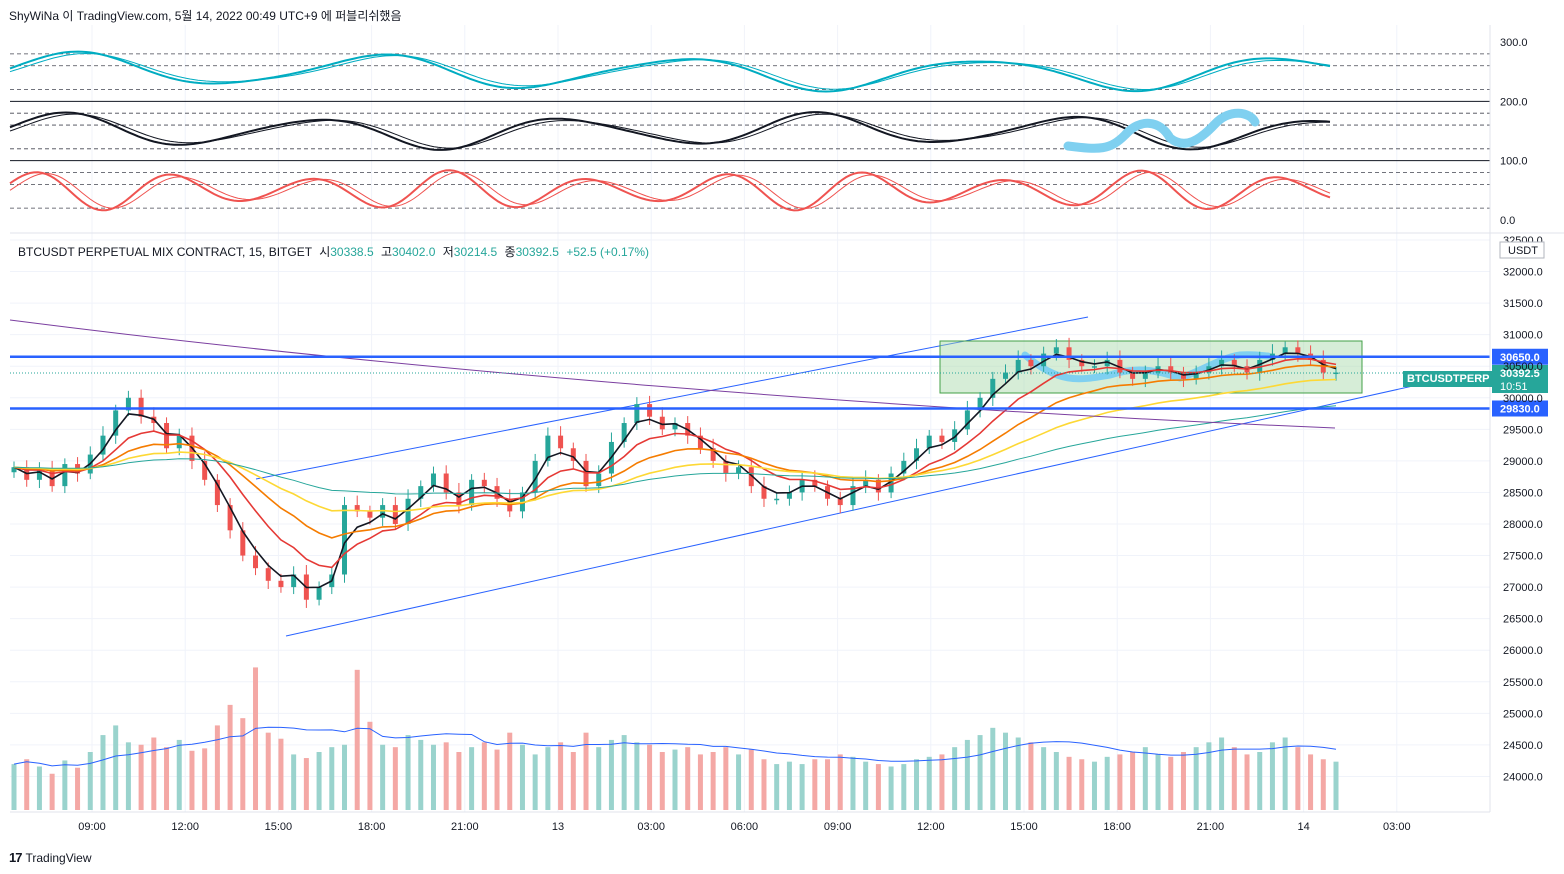  Describe the element at coordinates (352, 252) in the screenshot. I see `legend-open: 30338.5` at that location.